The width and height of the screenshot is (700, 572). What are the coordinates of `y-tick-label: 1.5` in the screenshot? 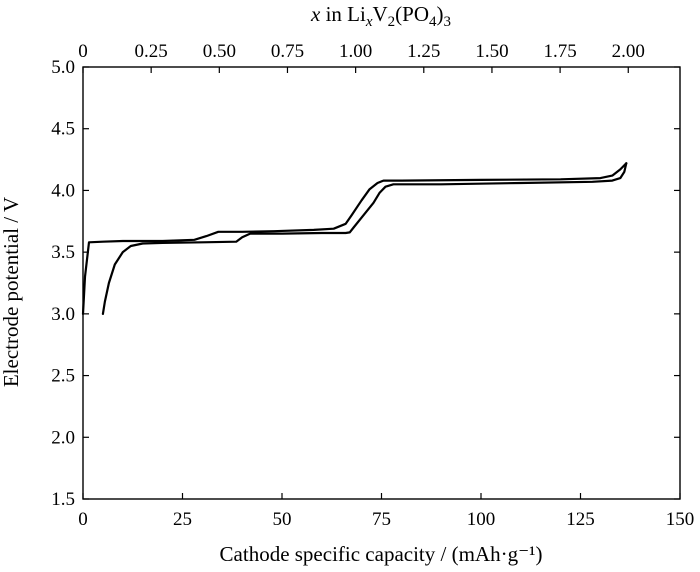 It's located at (63, 499).